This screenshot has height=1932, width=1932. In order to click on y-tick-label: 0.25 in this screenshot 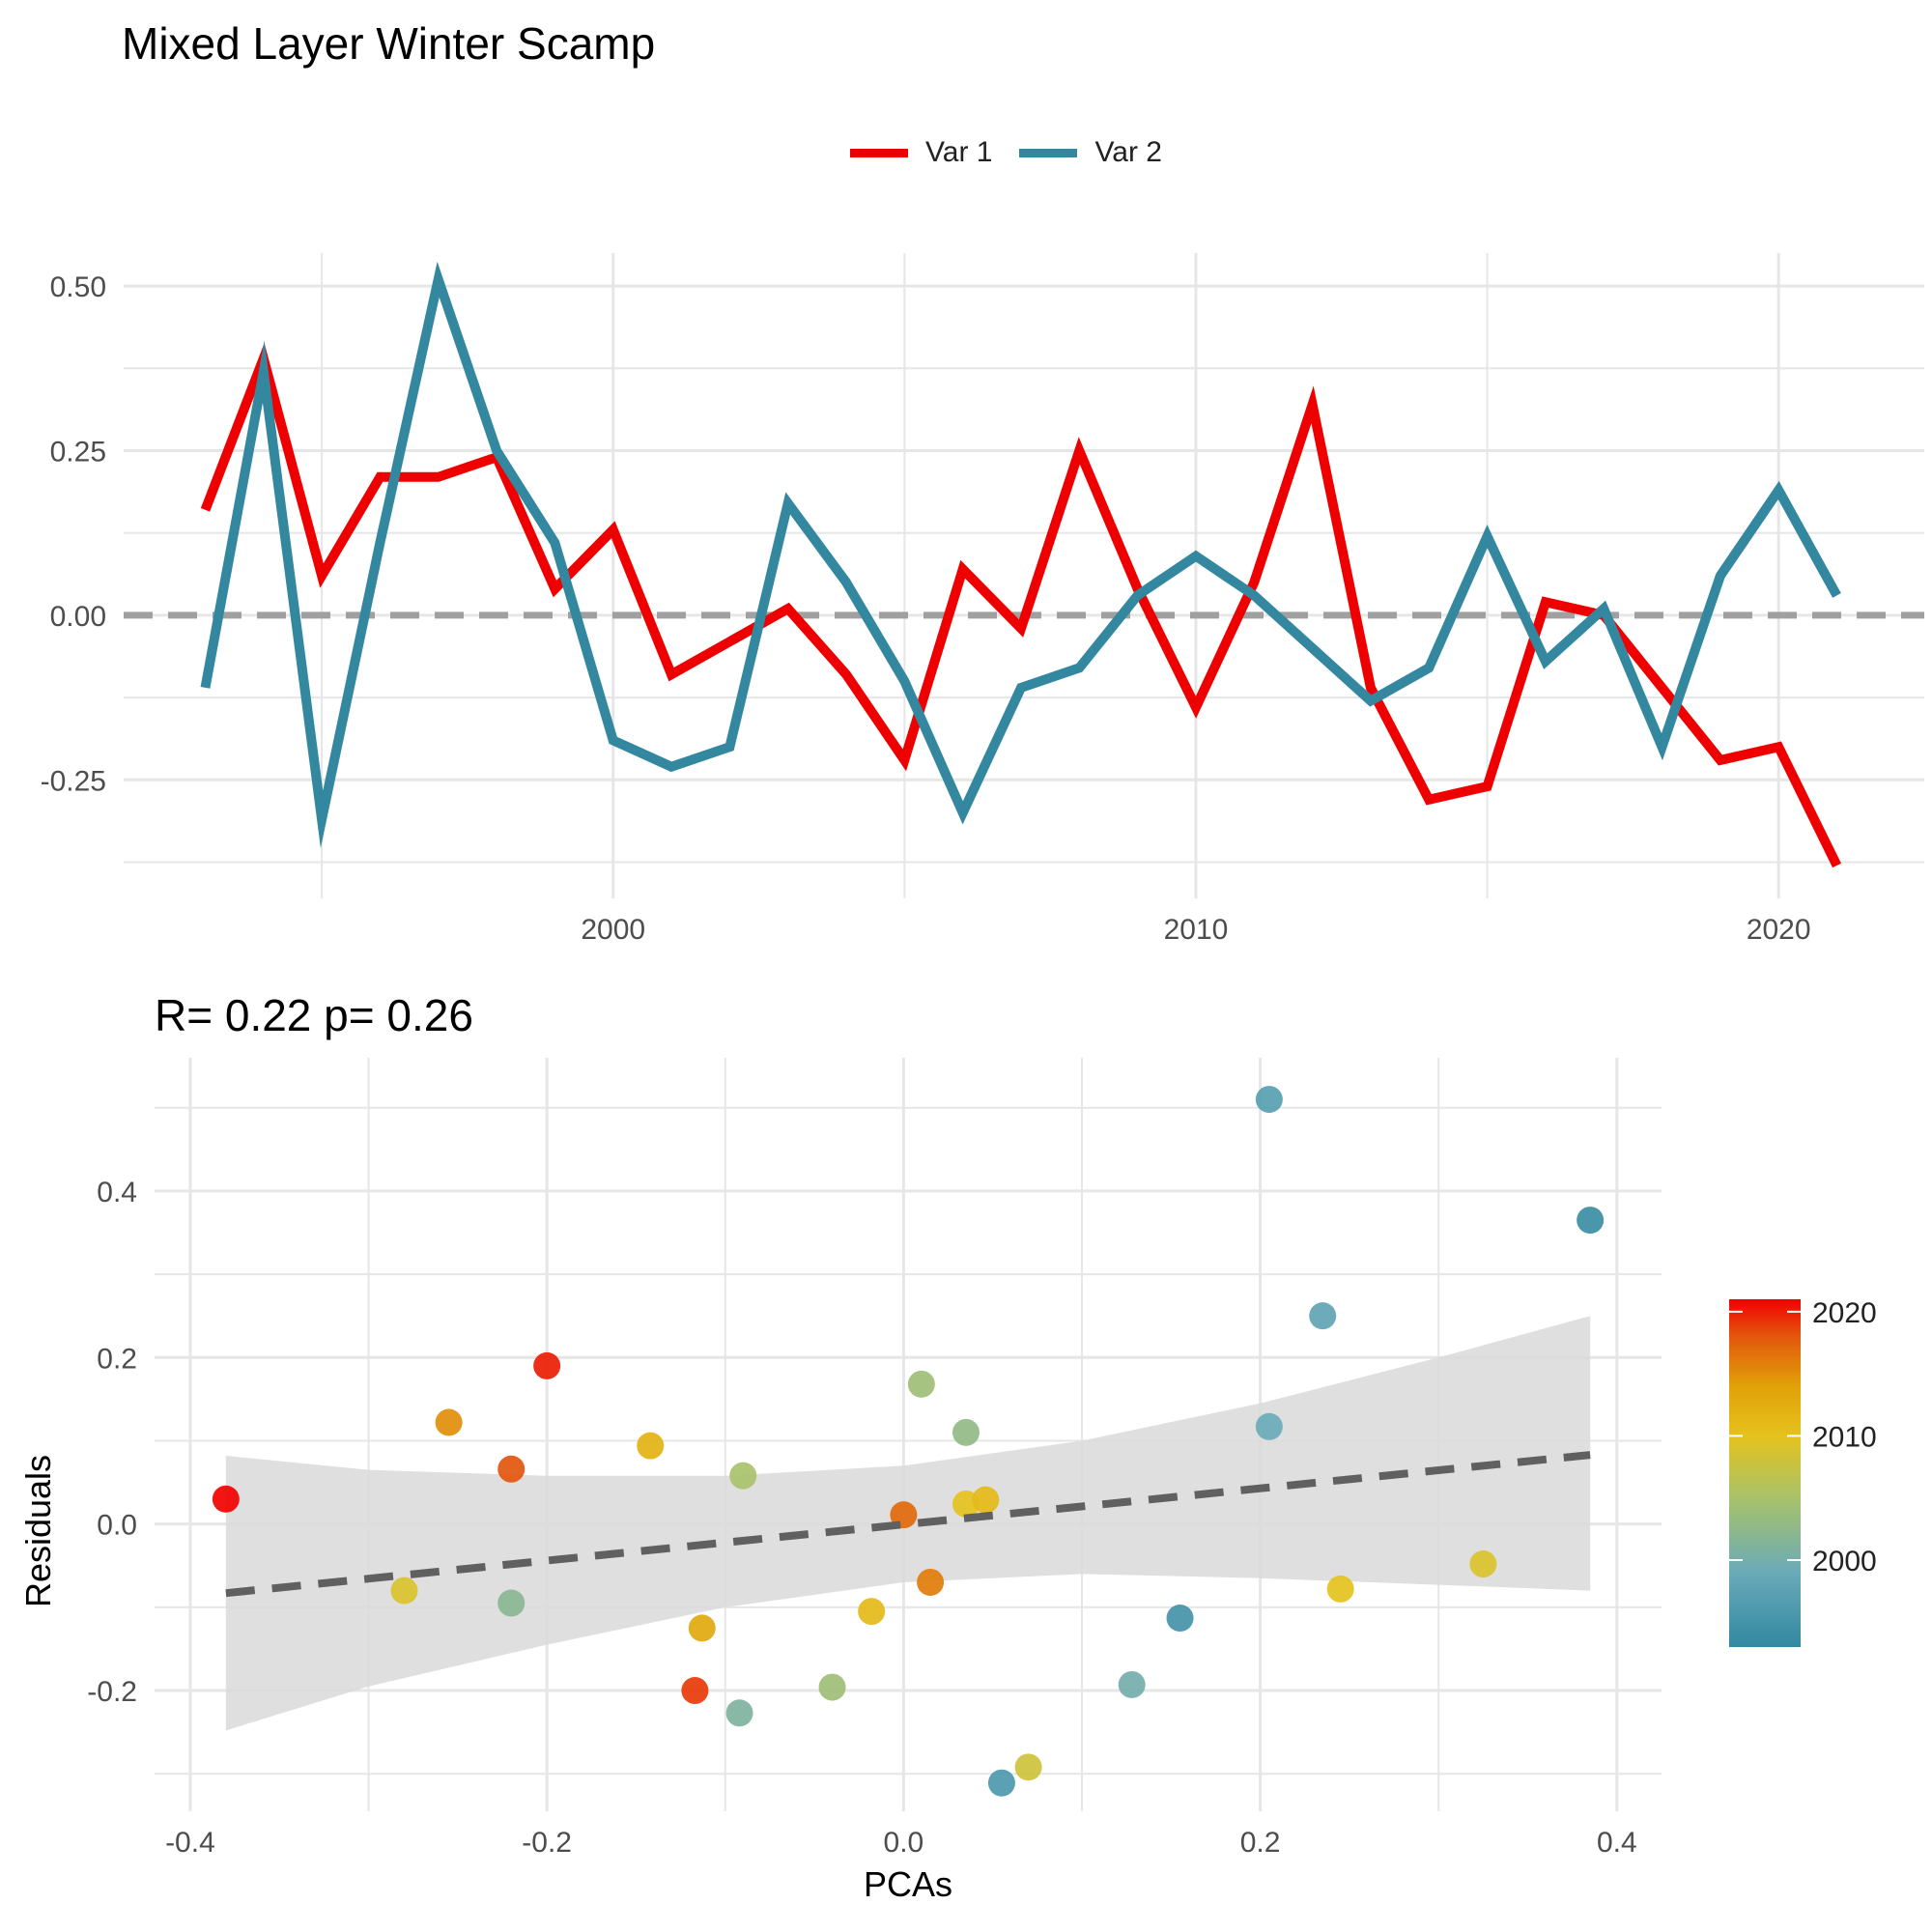, I will do `click(78, 452)`.